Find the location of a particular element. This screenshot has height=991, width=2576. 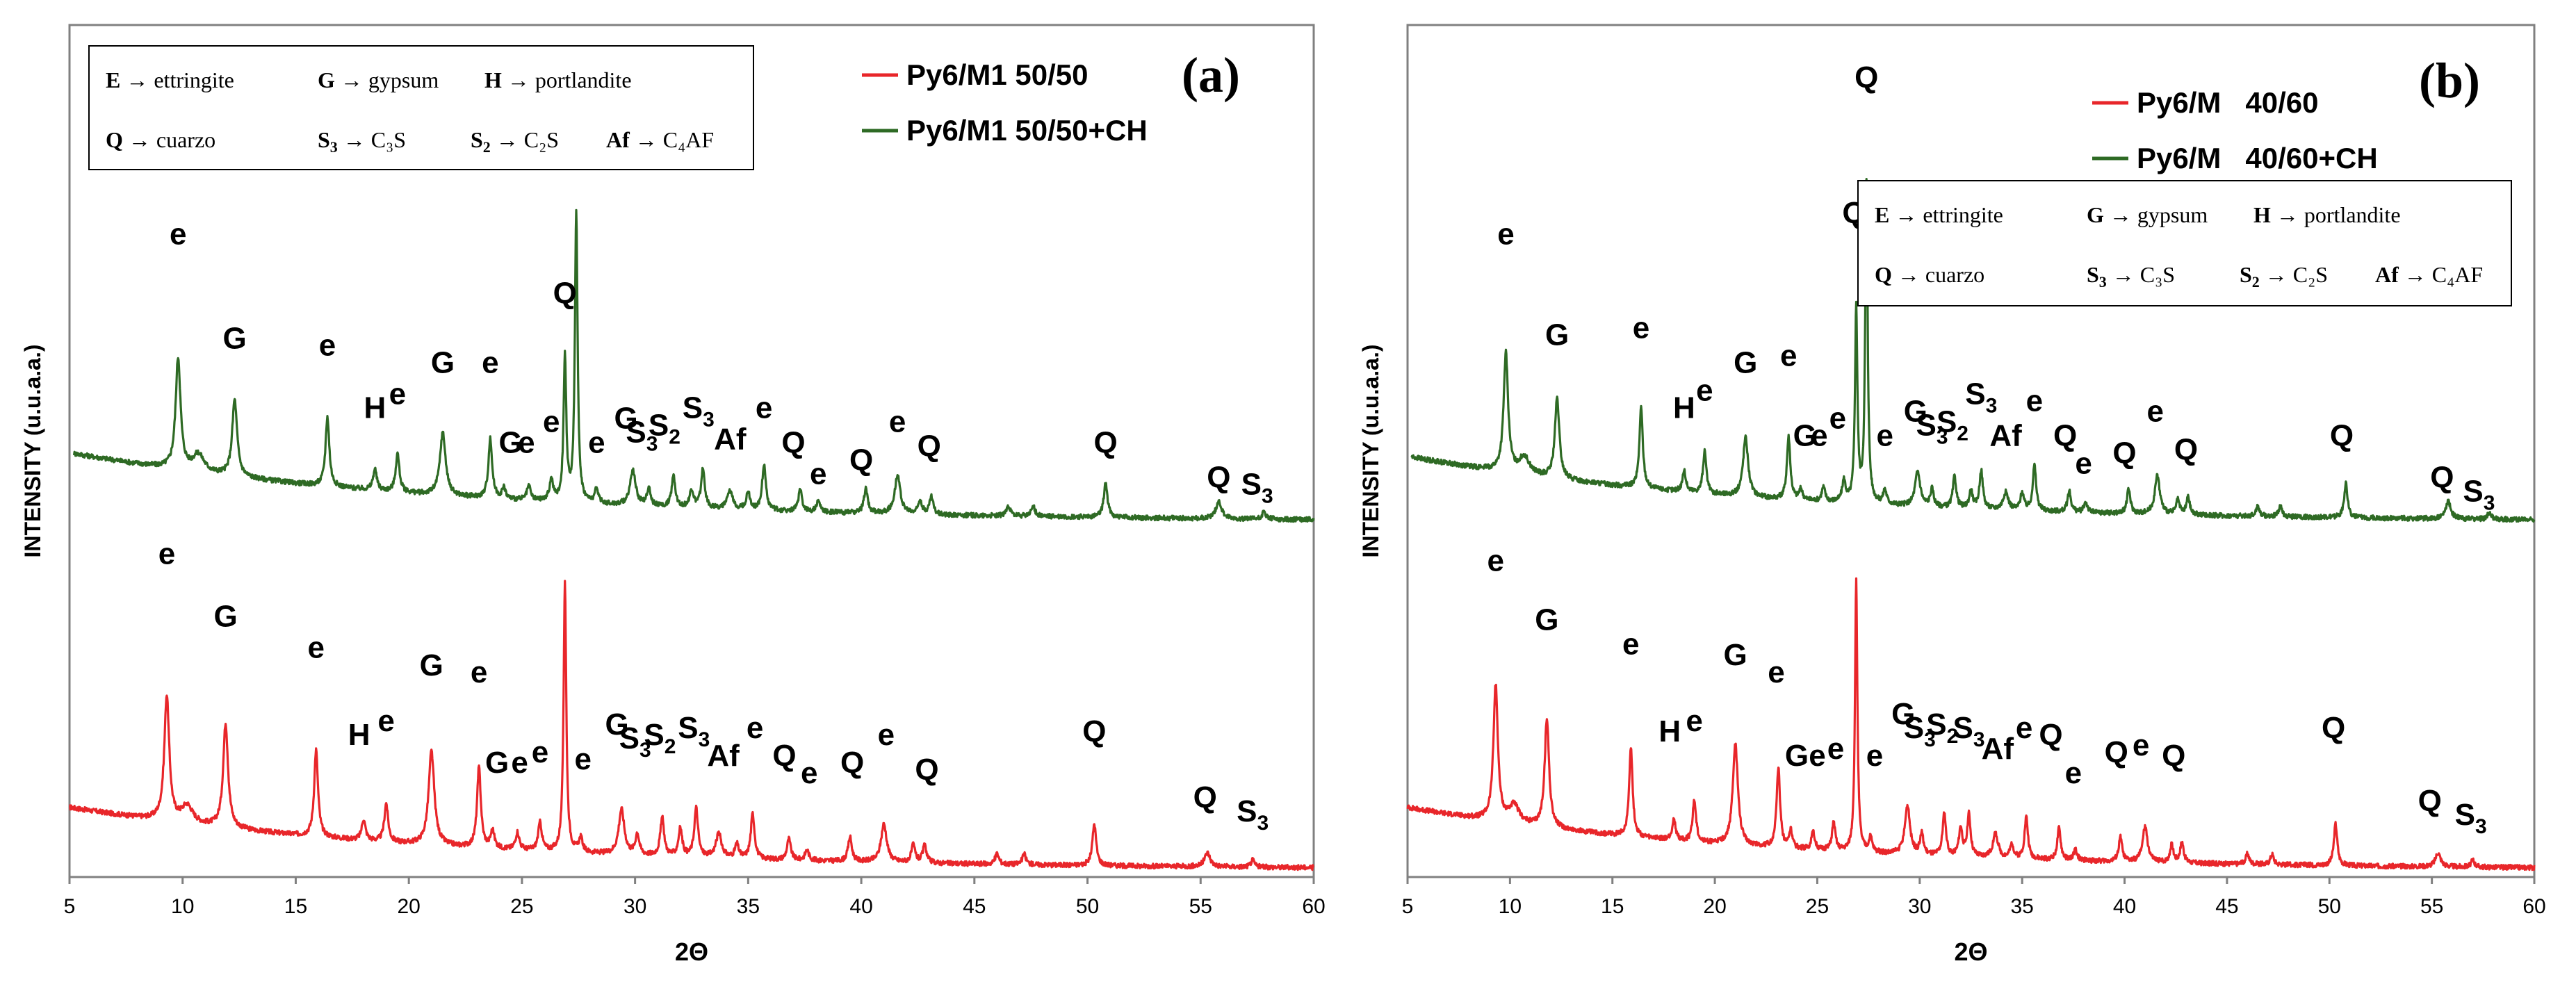

x-tick-label: 5 is located at coordinates (70, 906).